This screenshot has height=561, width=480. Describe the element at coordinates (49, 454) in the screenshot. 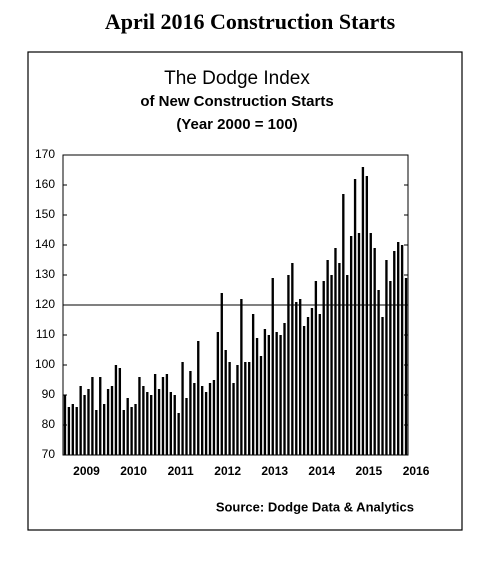

I see `y-tick-label: 70` at that location.